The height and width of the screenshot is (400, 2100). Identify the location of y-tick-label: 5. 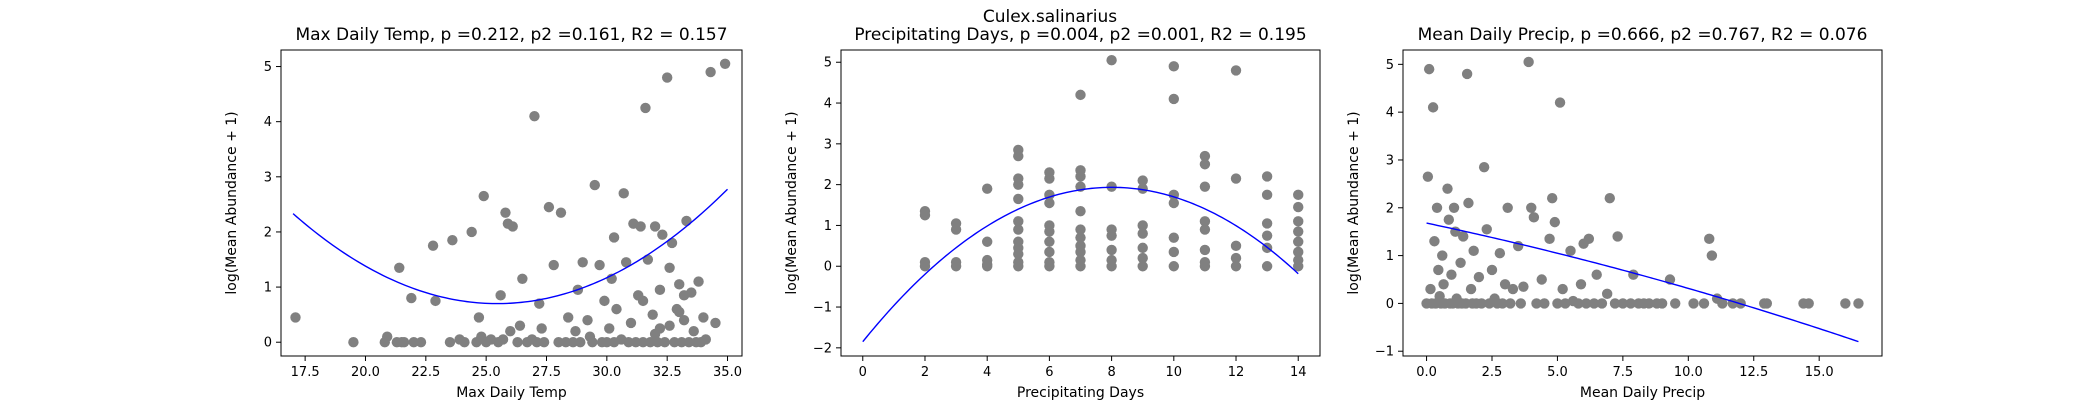
(268, 67).